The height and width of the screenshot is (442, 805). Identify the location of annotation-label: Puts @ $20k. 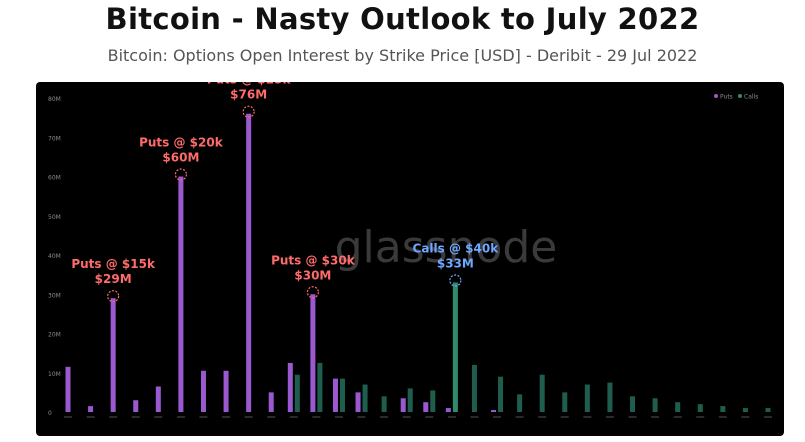
(181, 143).